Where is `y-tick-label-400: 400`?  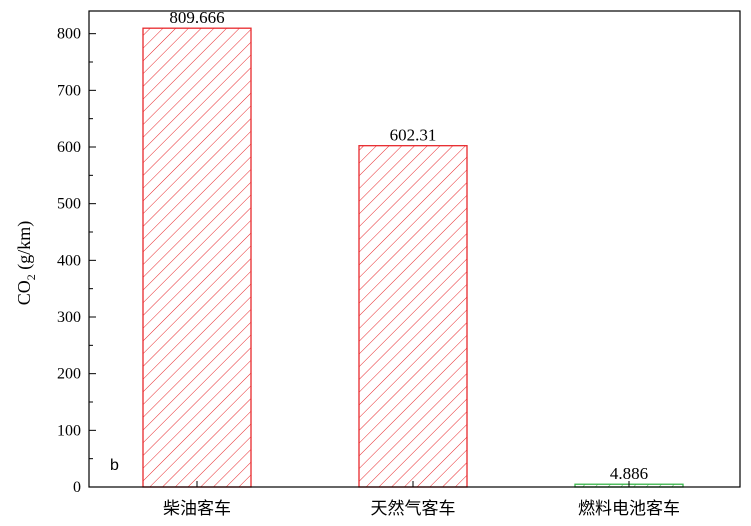 y-tick-label-400: 400 is located at coordinates (69, 260).